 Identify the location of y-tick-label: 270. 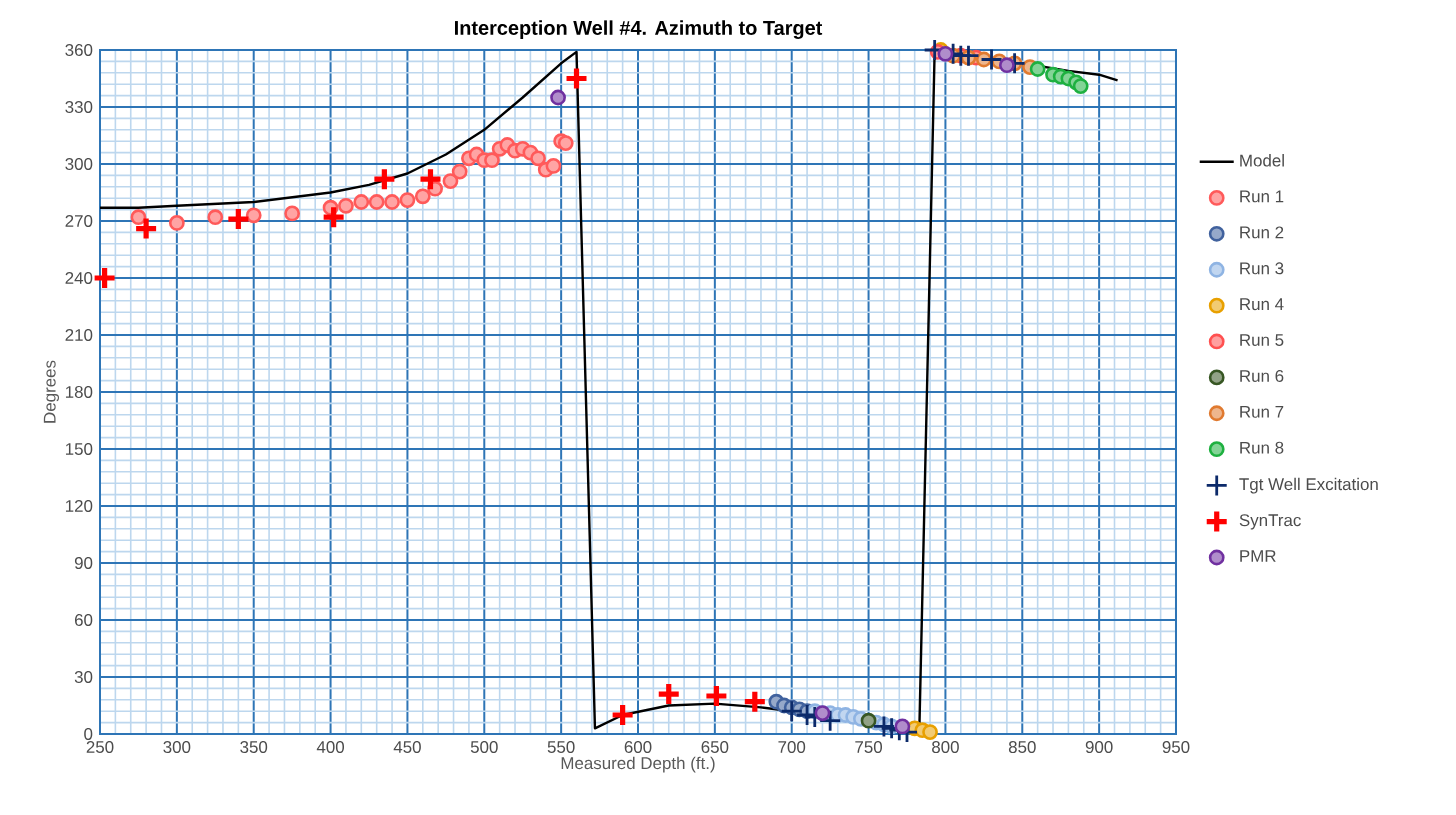
(79, 221).